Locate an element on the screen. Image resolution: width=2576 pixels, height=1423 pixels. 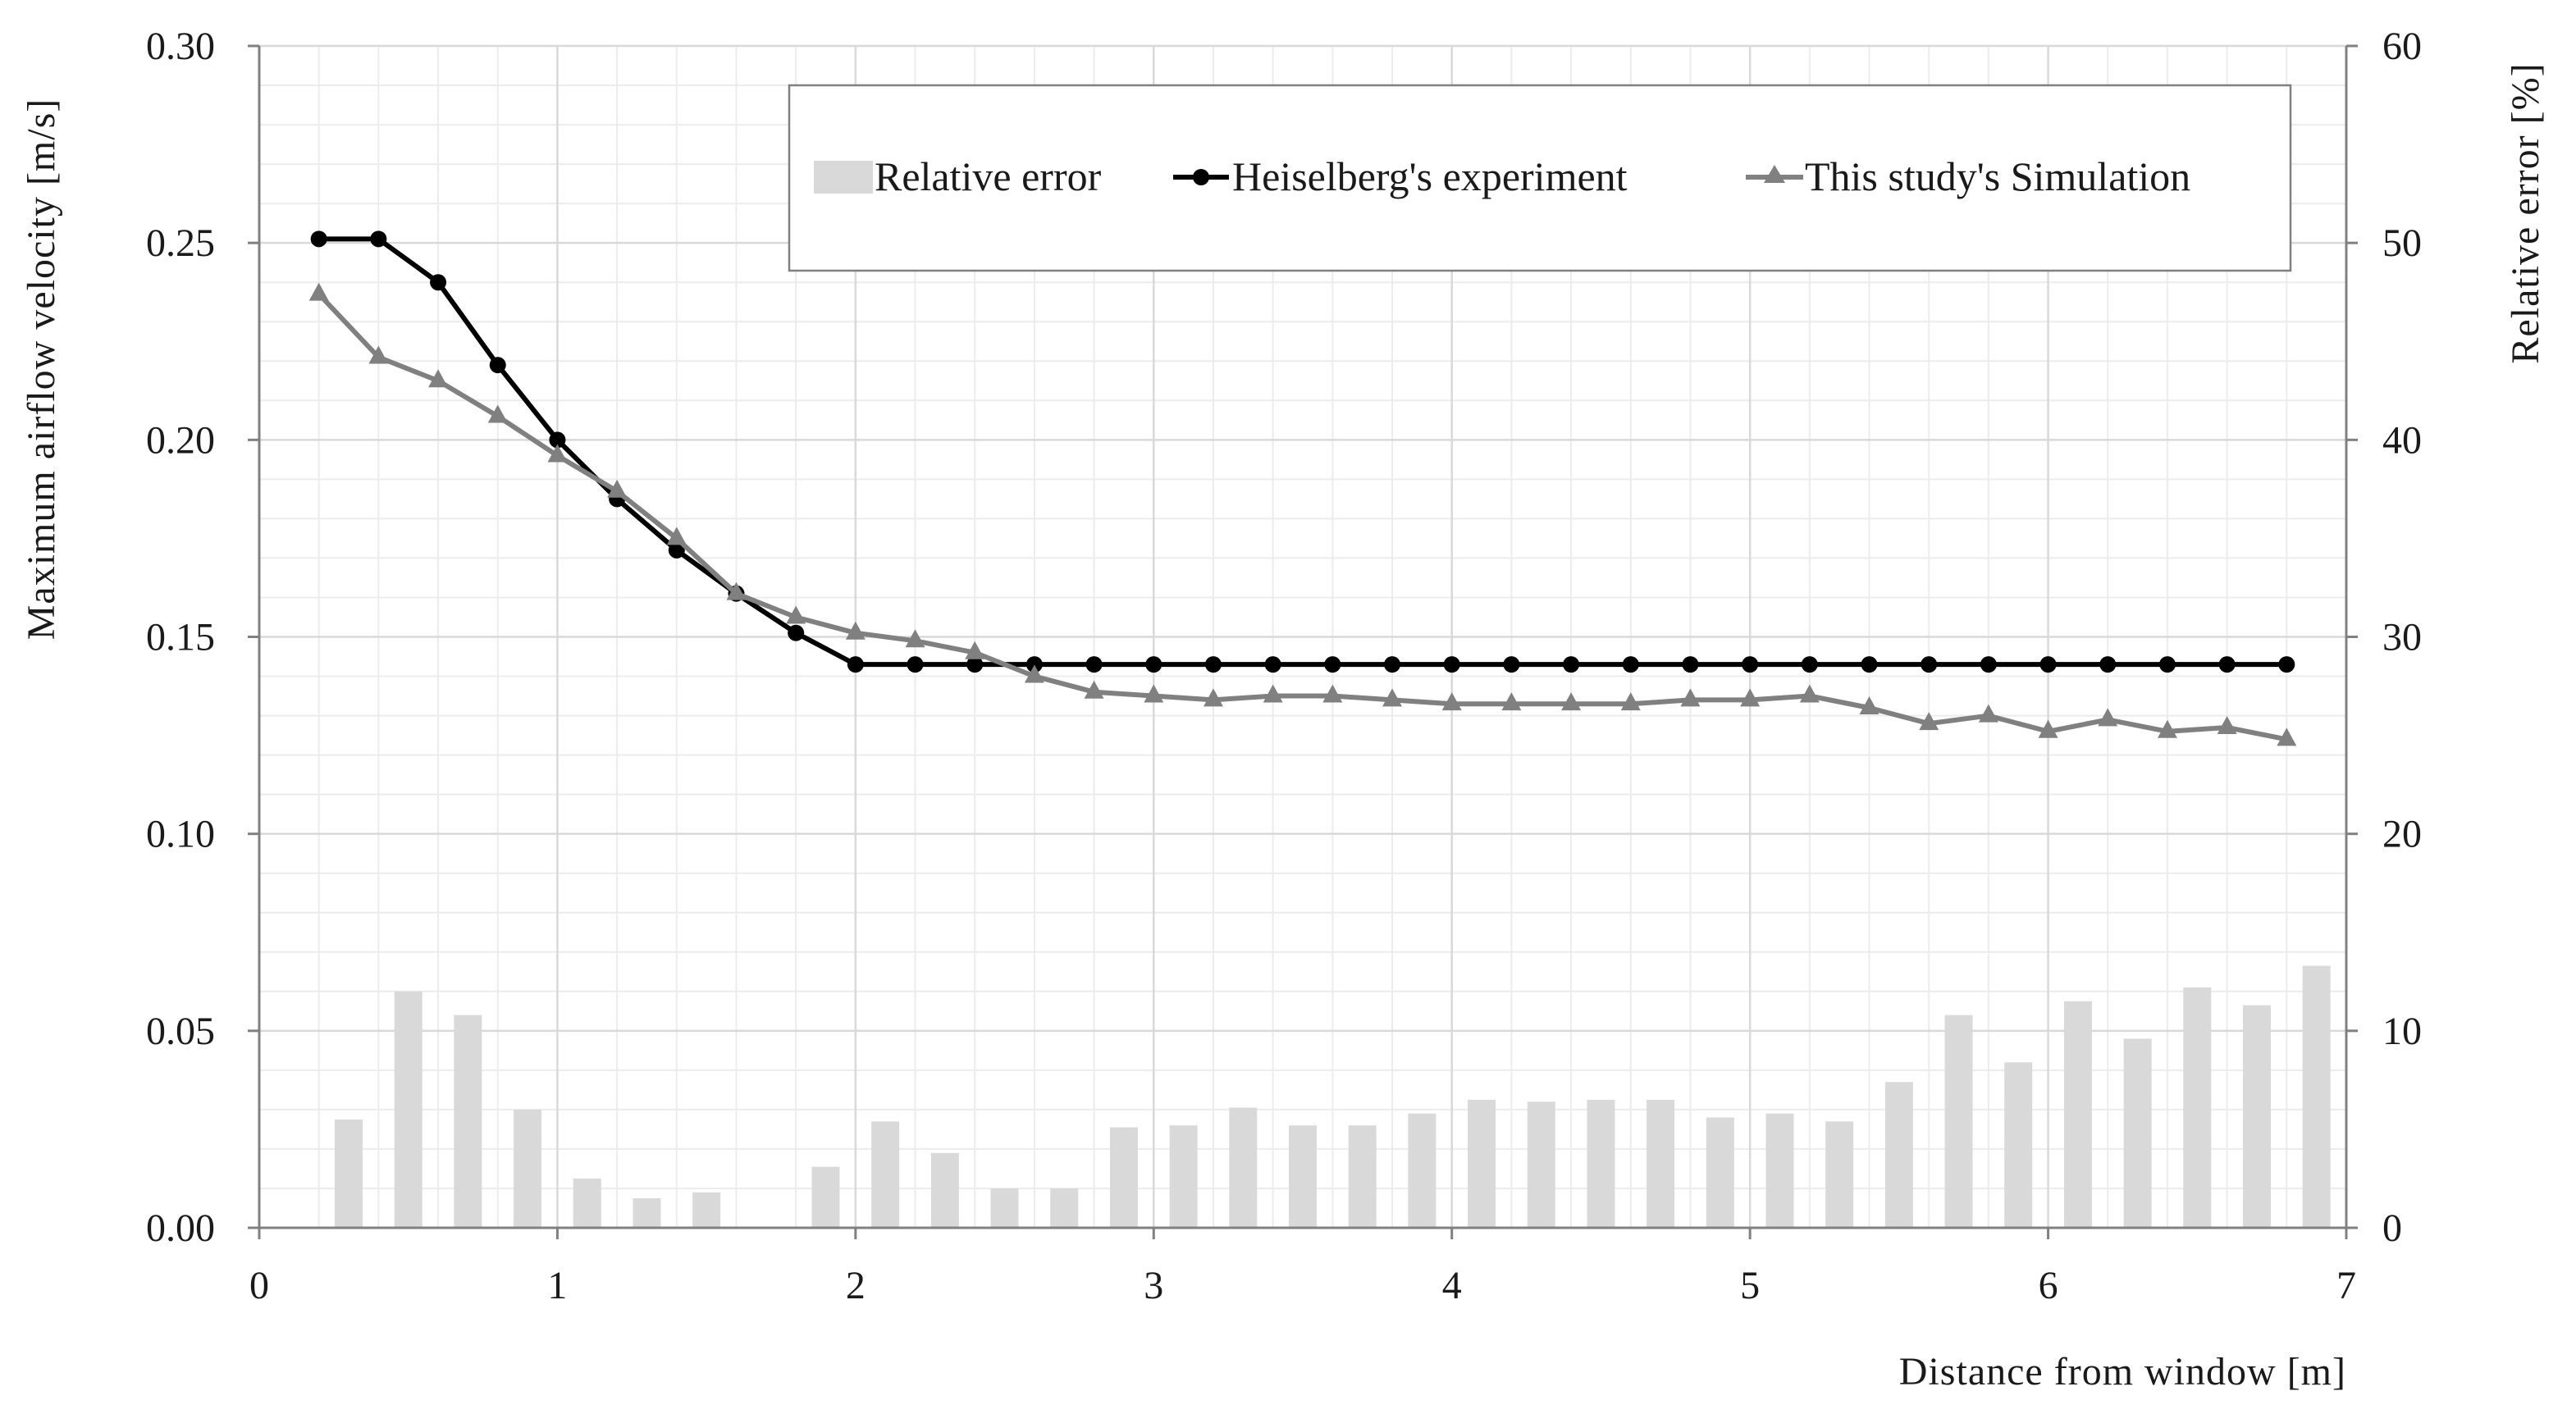
y-right-tick-label: 50 is located at coordinates (2402, 243).